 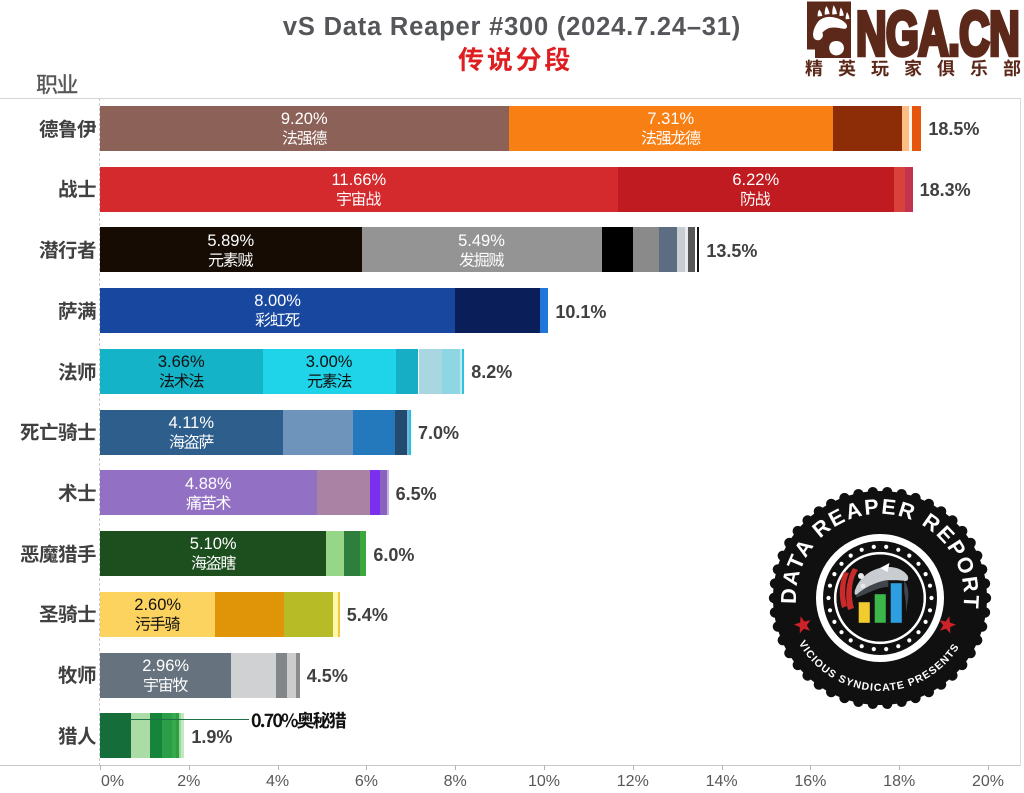 What do you see at coordinates (937, 34) in the screenshot?
I see `svg-text: NGA.CN` at bounding box center [937, 34].